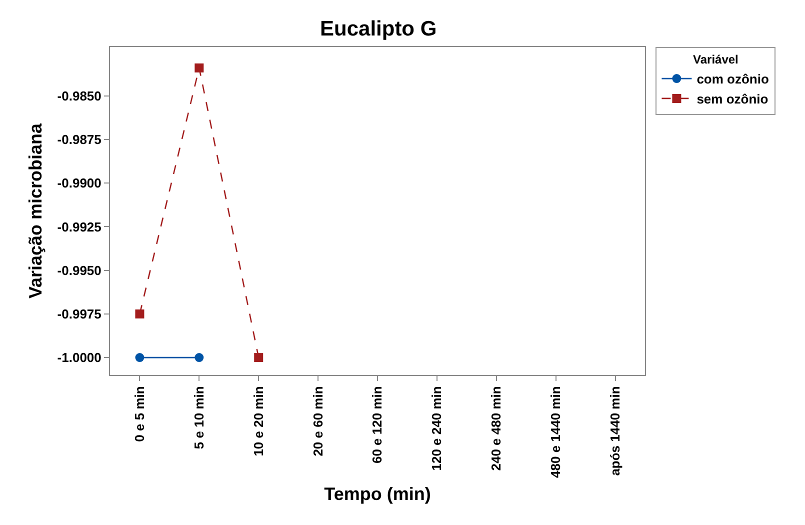  What do you see at coordinates (615, 431) in the screenshot?
I see `x-tick-label: após 1440 min` at bounding box center [615, 431].